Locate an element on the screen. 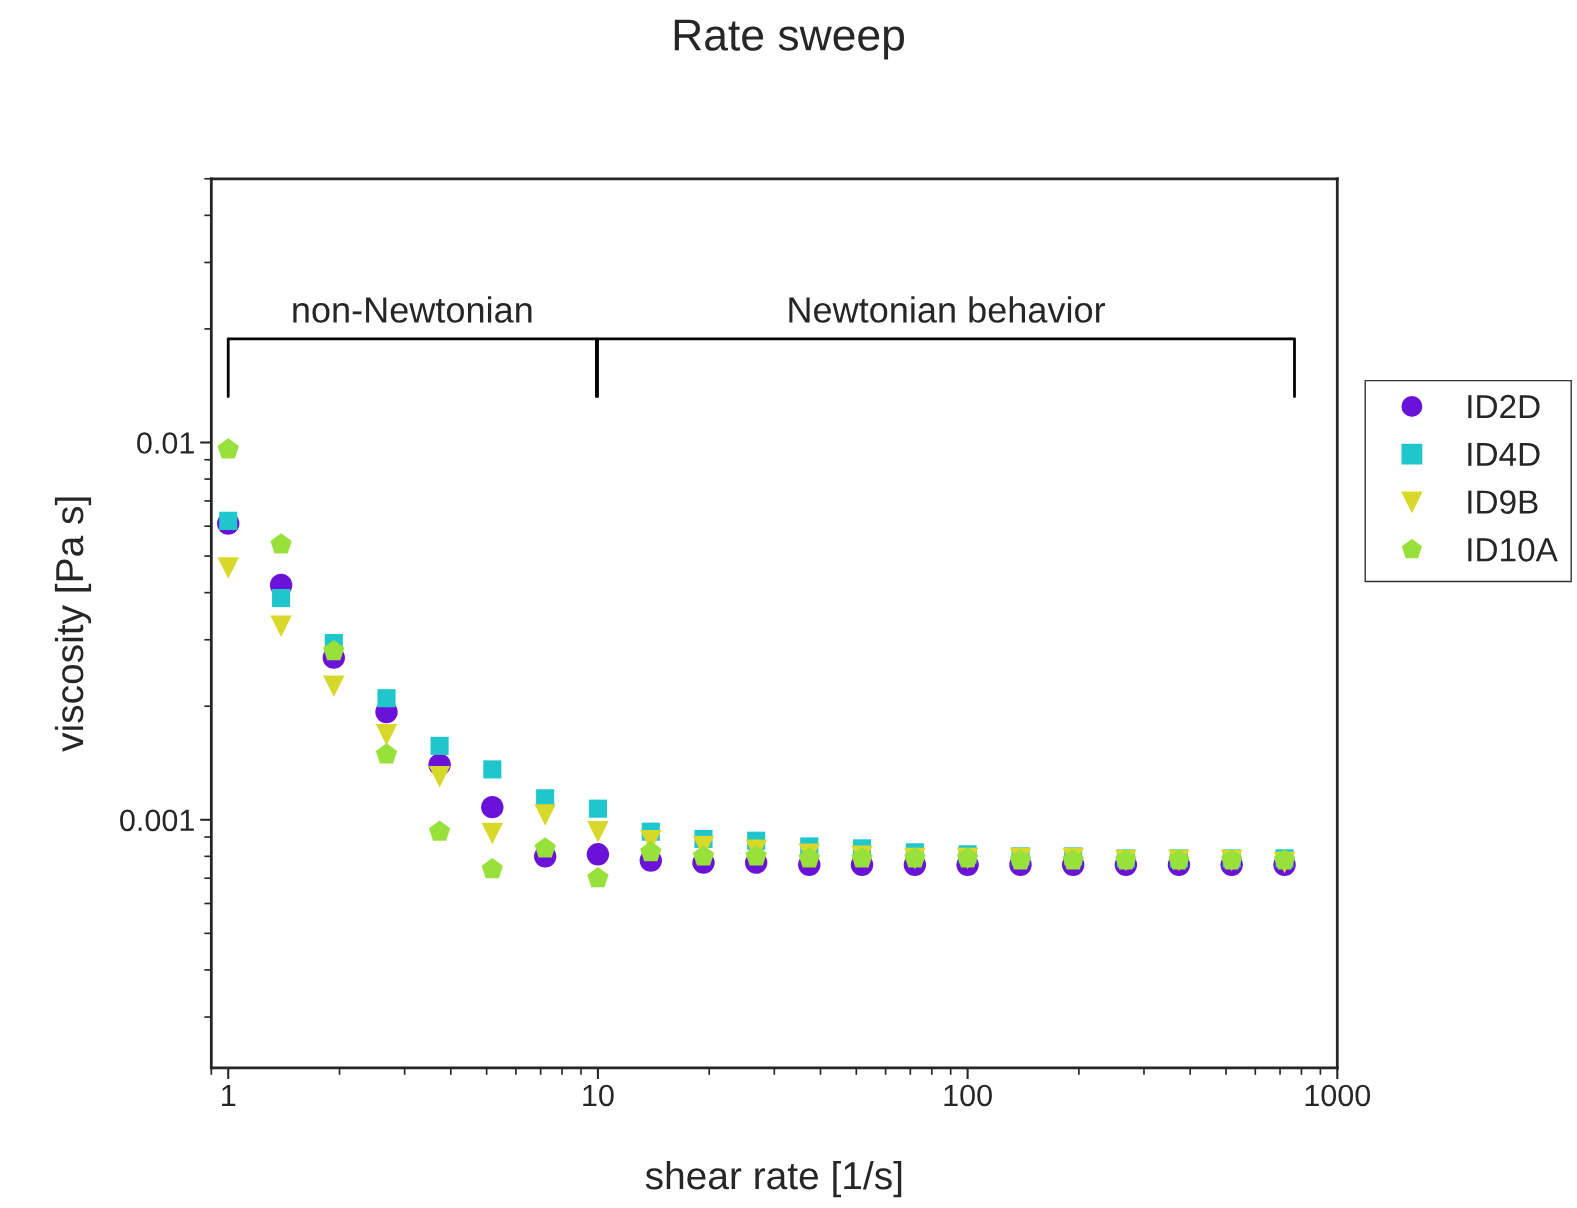  legend-label: ID4D is located at coordinates (1504, 454).